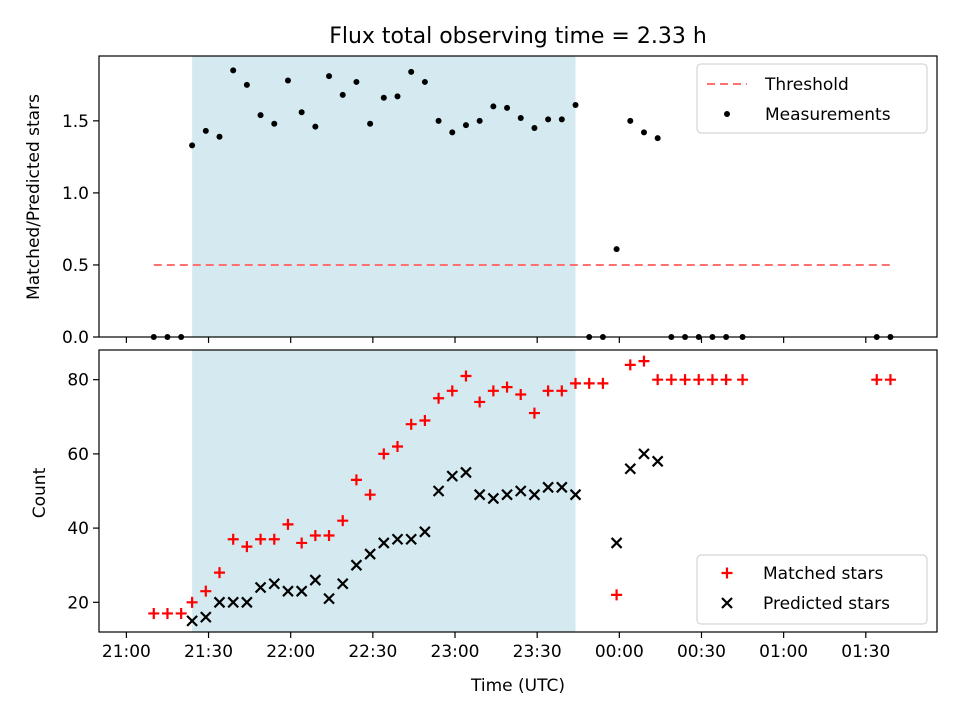 This screenshot has height=720, width=960. What do you see at coordinates (75, 338) in the screenshot?
I see `top-y-tick-label: 0.0` at bounding box center [75, 338].